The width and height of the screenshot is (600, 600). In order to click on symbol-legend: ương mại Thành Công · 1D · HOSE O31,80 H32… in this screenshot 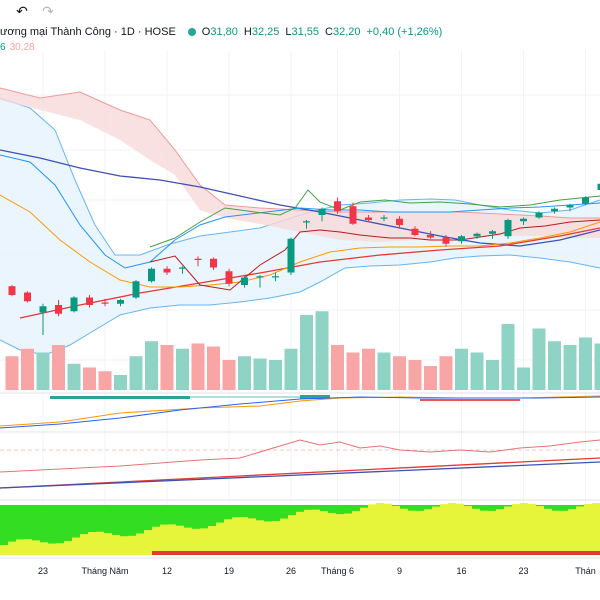, I will do `click(224, 34)`.